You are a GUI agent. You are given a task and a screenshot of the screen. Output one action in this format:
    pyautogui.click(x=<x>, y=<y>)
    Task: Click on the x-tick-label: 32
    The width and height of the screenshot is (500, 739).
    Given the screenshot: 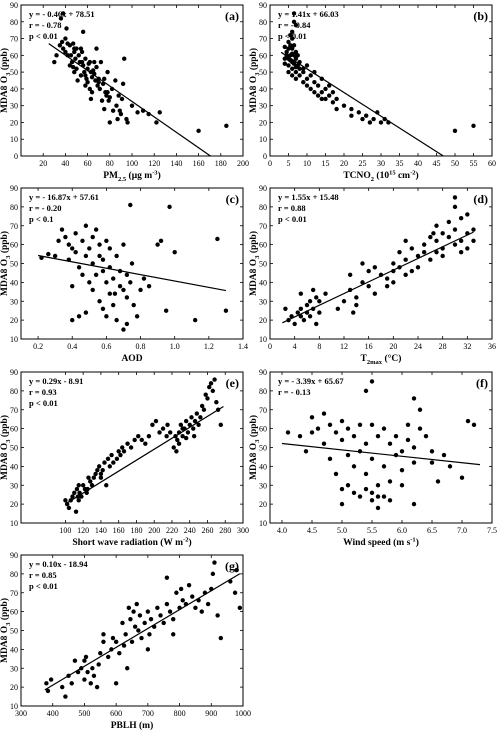 What is the action you would take?
    pyautogui.click(x=467, y=346)
    